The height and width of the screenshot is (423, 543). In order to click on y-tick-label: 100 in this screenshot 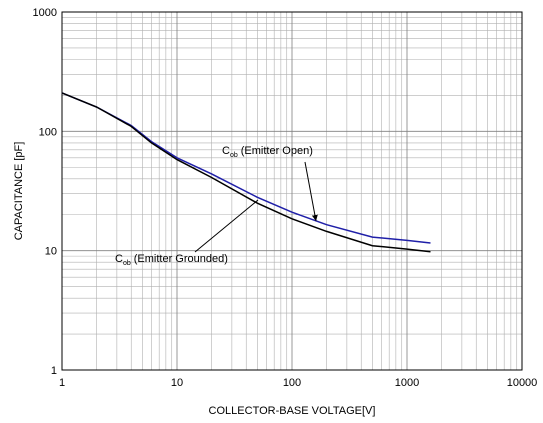, I will do `click(48, 132)`.